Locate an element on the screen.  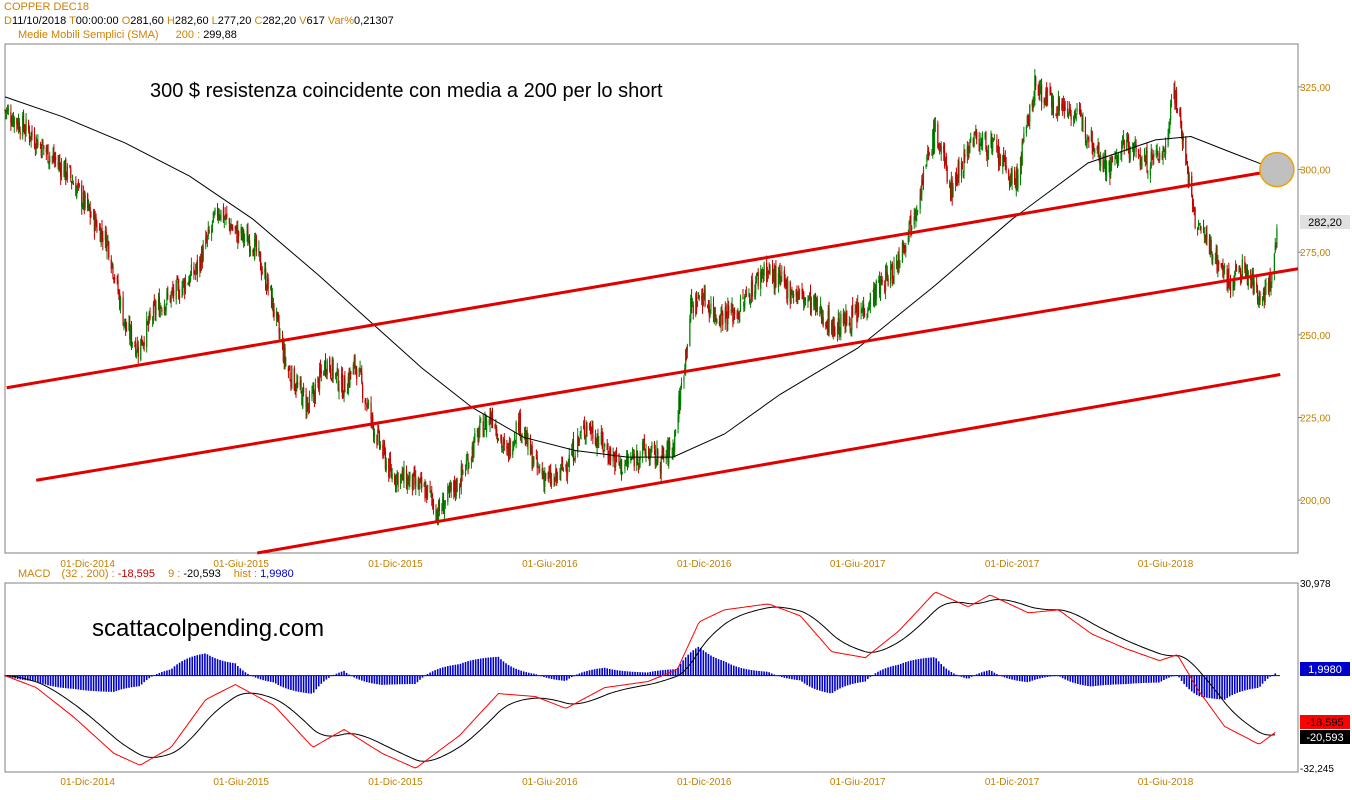
open-value: 281,60 is located at coordinates (147, 21).